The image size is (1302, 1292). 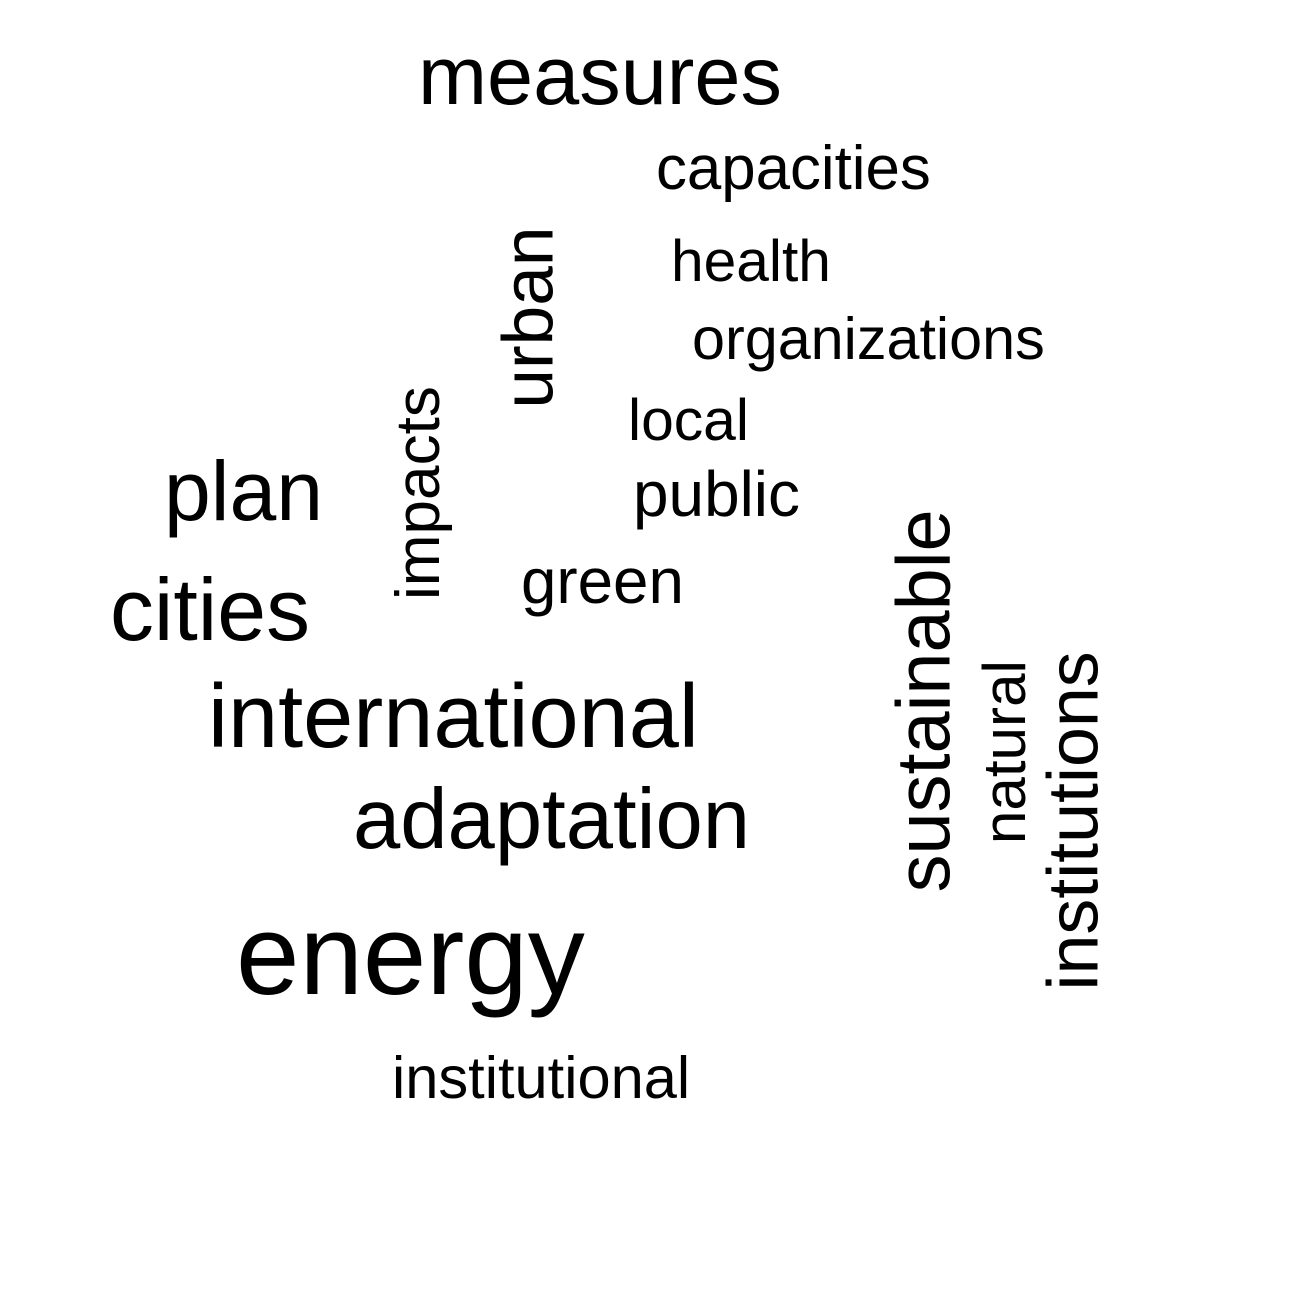 What do you see at coordinates (410, 955) in the screenshot?
I see `word-energy: energy` at bounding box center [410, 955].